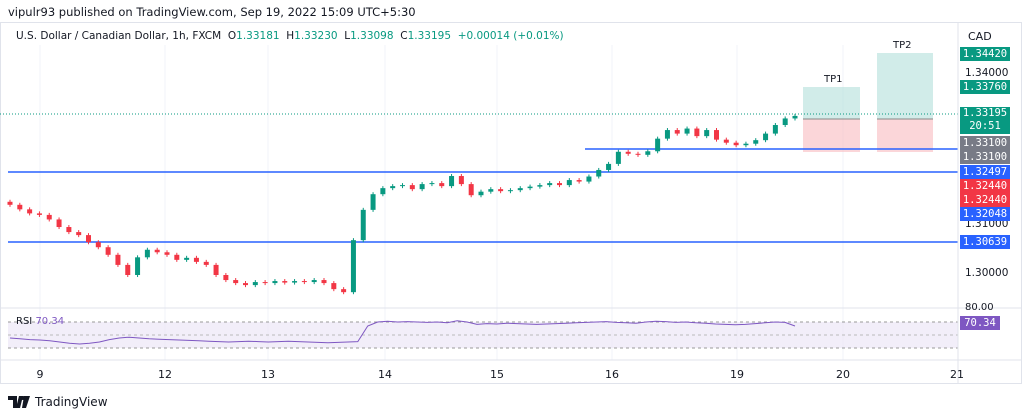  What do you see at coordinates (372, 36) in the screenshot?
I see `low-value: 1.33098` at bounding box center [372, 36].